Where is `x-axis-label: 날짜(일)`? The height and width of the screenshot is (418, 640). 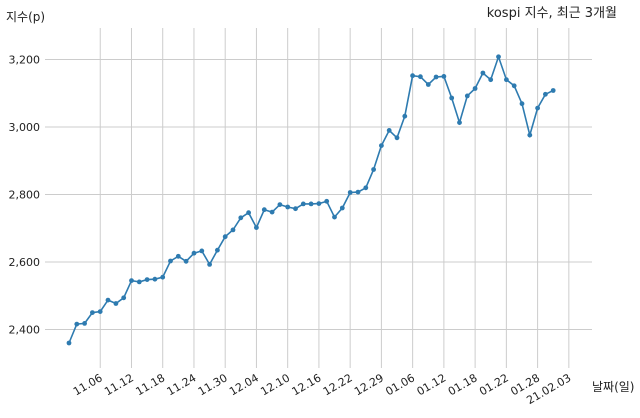
x-axis-label: 날짜(일) is located at coordinates (613, 387).